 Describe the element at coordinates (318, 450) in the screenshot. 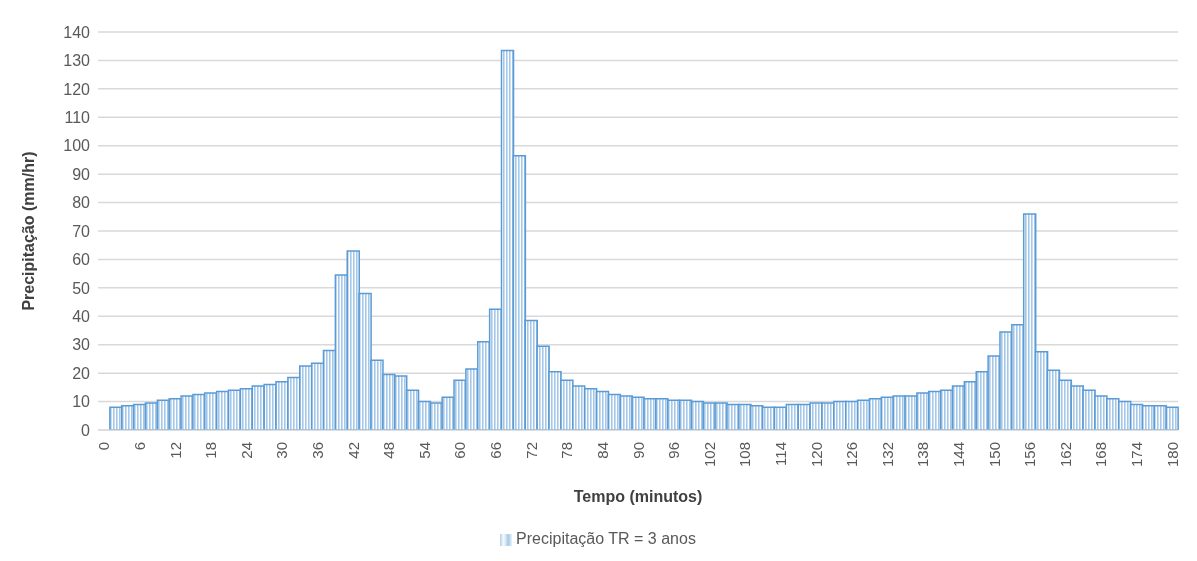

I see `x-tick-label: 36` at that location.